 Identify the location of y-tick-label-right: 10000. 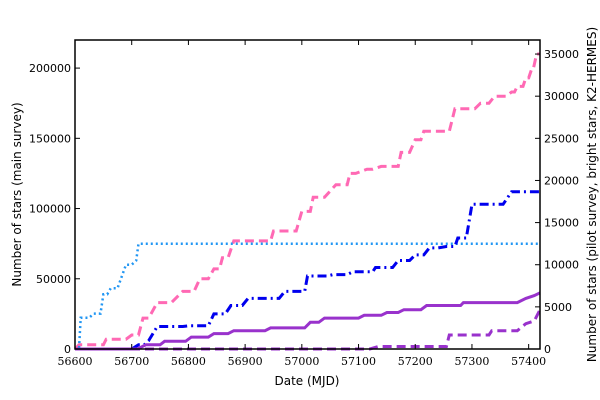
(561, 265).